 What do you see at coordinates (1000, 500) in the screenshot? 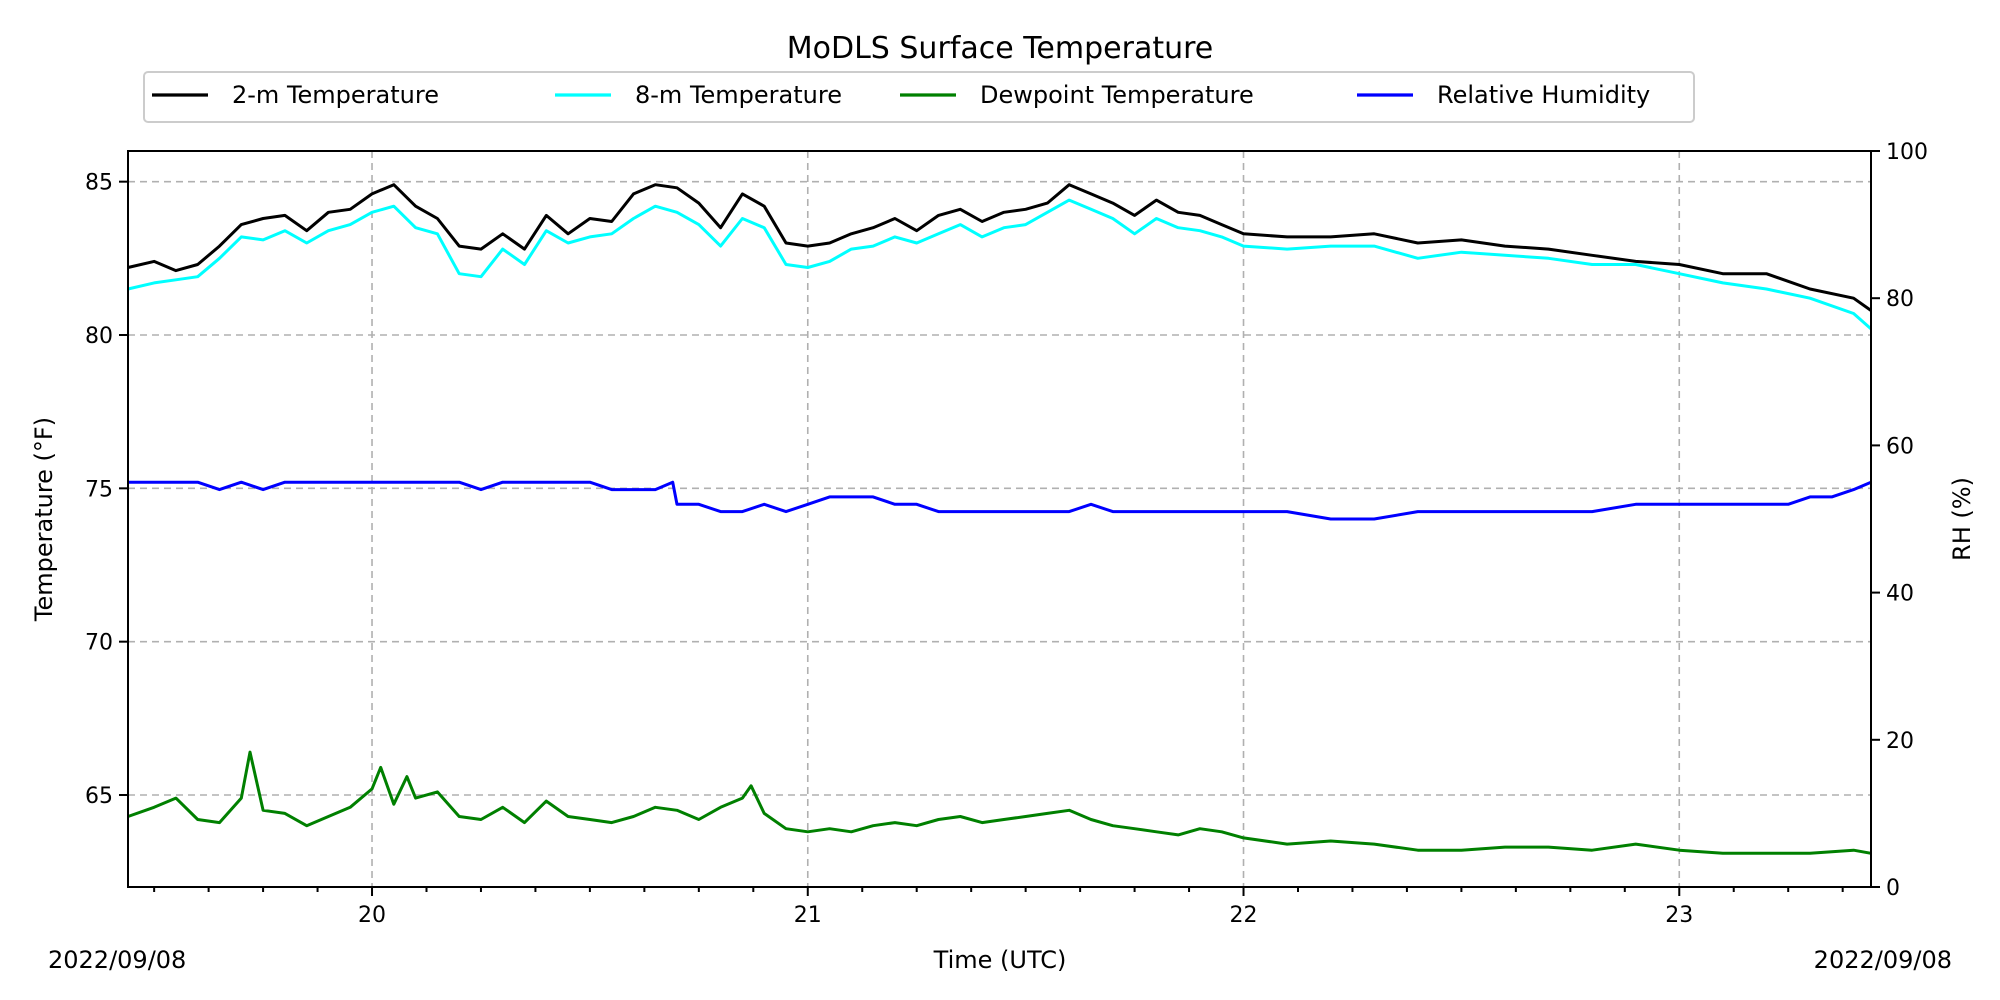
I see `series-line-relative-humidity` at bounding box center [1000, 500].